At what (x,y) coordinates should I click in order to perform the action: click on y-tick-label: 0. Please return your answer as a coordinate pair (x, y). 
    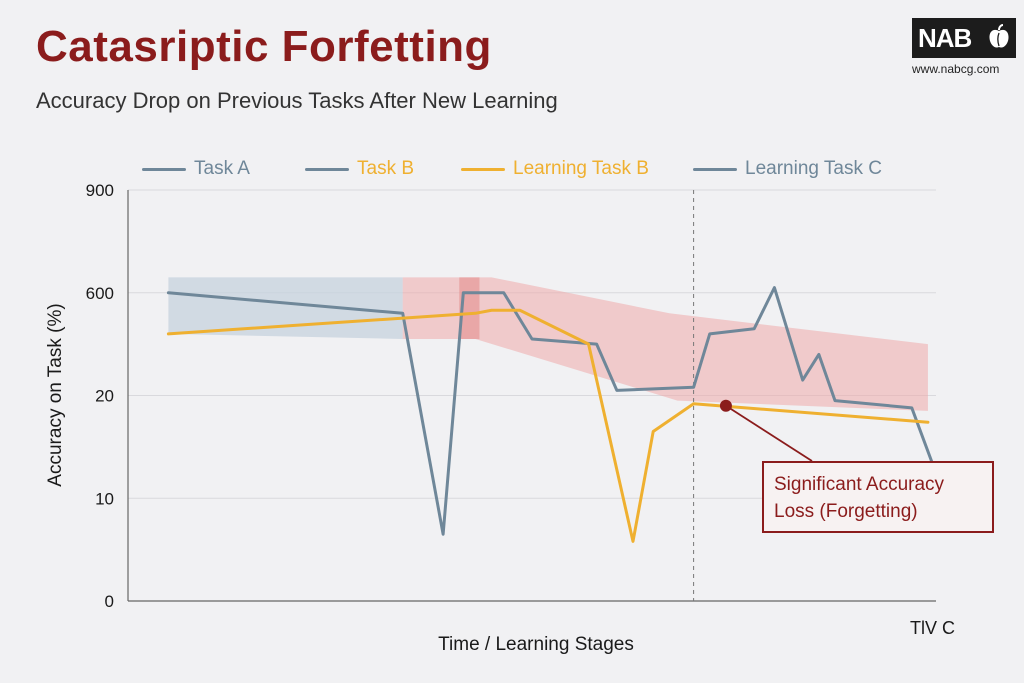
    Looking at the image, I should click on (109, 601).